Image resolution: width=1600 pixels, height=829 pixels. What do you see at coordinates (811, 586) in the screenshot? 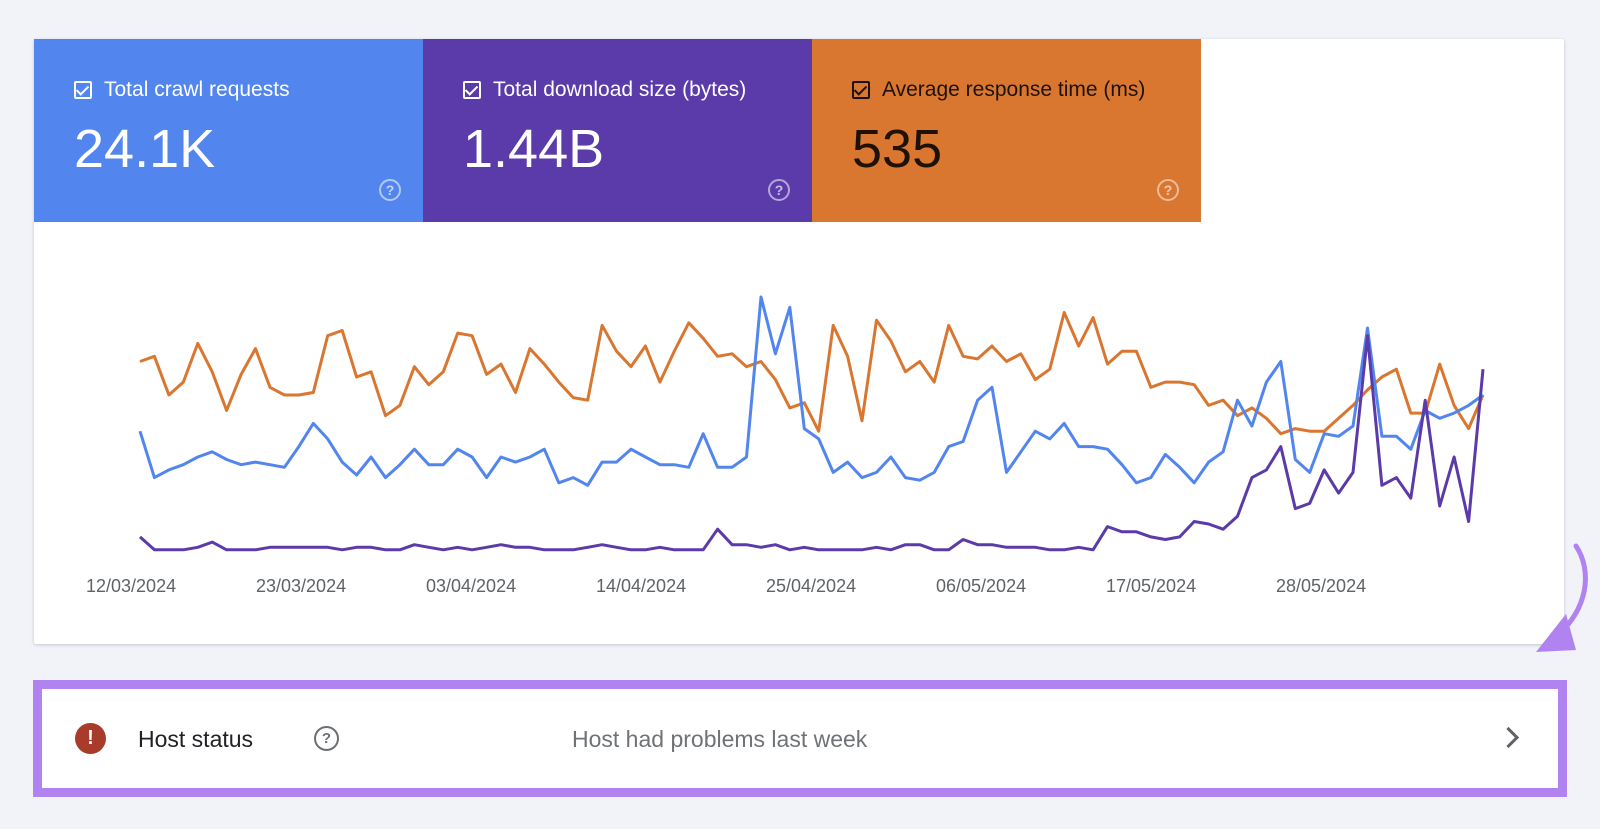
I see `x-tick-label: 25/04/2024` at bounding box center [811, 586].